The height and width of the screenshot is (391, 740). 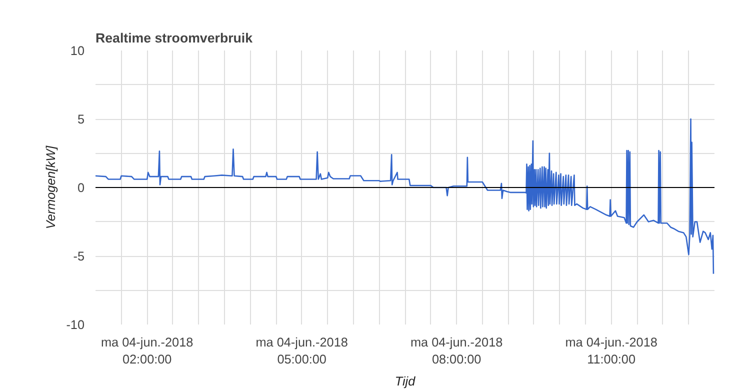 What do you see at coordinates (147, 351) in the screenshot?
I see `x-tick-label: ma 04-jun.-2018 02:00:00` at bounding box center [147, 351].